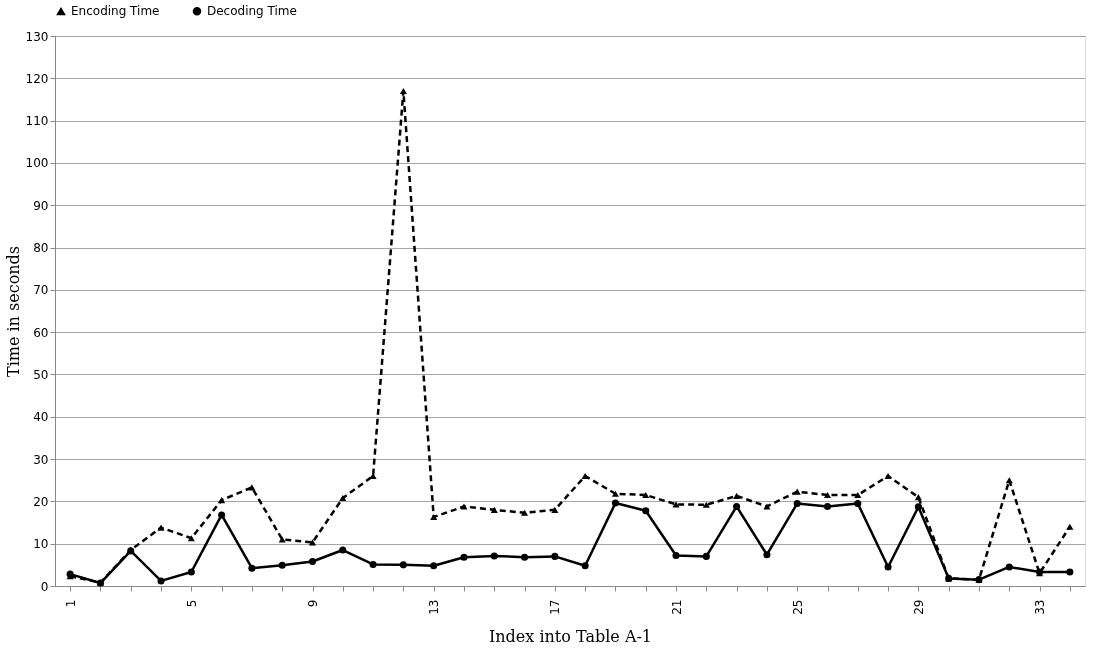 This screenshot has height=662, width=1102. What do you see at coordinates (70, 603) in the screenshot?
I see `x-tick-label: 1` at bounding box center [70, 603].